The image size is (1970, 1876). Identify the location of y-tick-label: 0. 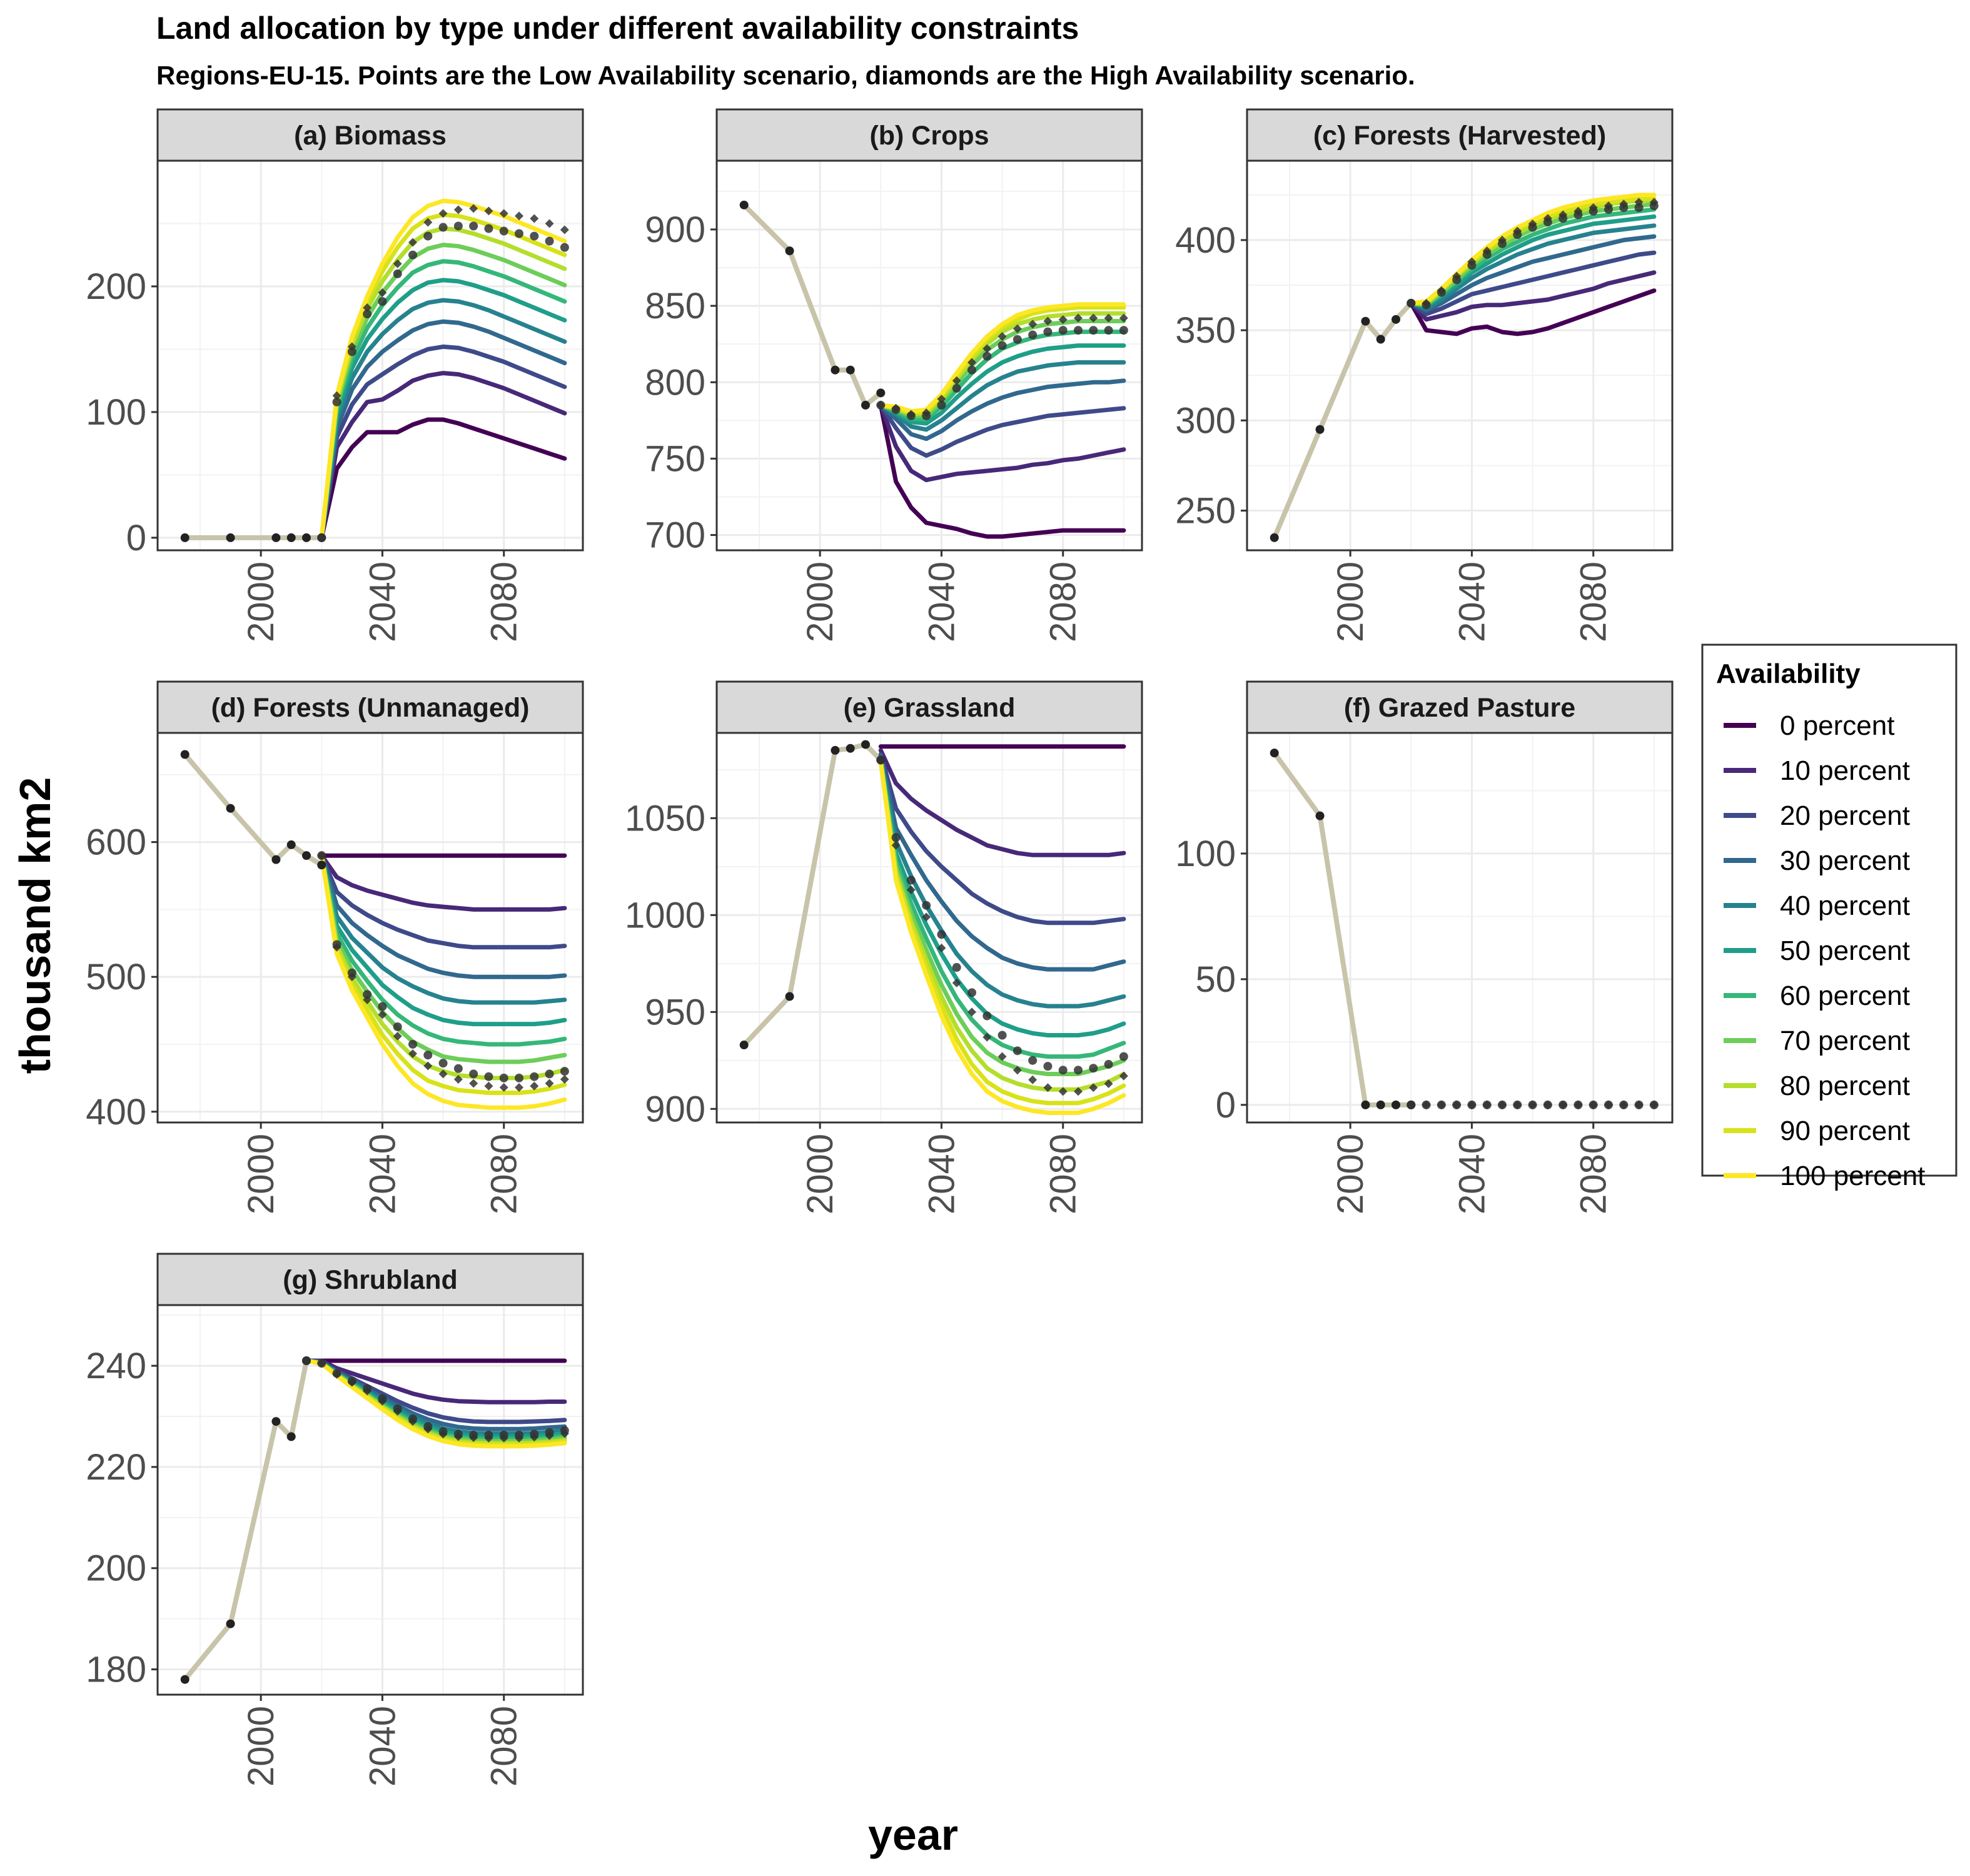
(136, 538).